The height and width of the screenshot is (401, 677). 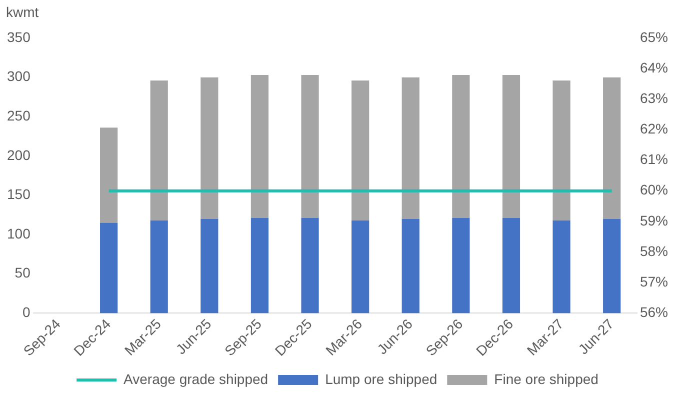 What do you see at coordinates (22, 272) in the screenshot?
I see `y-tick-label: 50` at bounding box center [22, 272].